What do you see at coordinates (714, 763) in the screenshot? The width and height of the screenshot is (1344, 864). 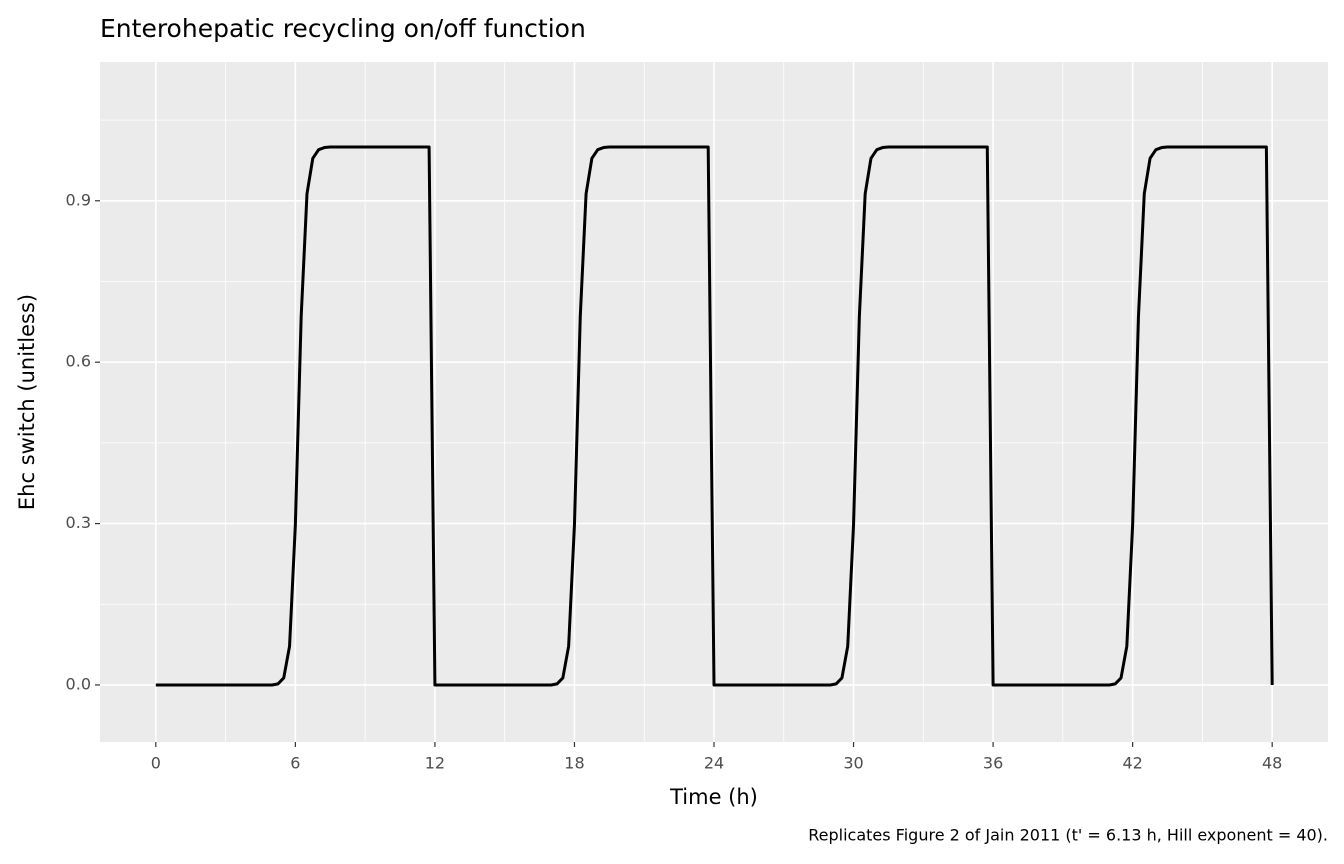 I see `x-tick-label: 24` at bounding box center [714, 763].